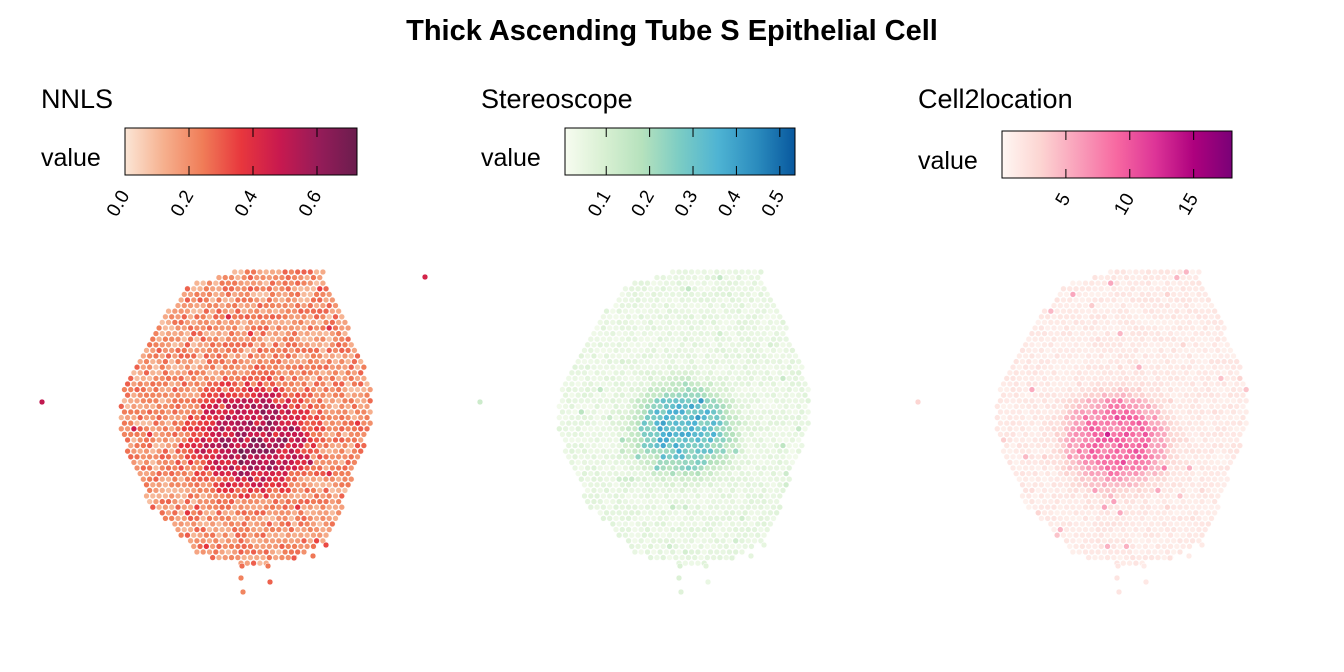 Image resolution: width=1344 pixels, height=672 pixels. What do you see at coordinates (71, 158) in the screenshot?
I see `legend-label: value` at bounding box center [71, 158].